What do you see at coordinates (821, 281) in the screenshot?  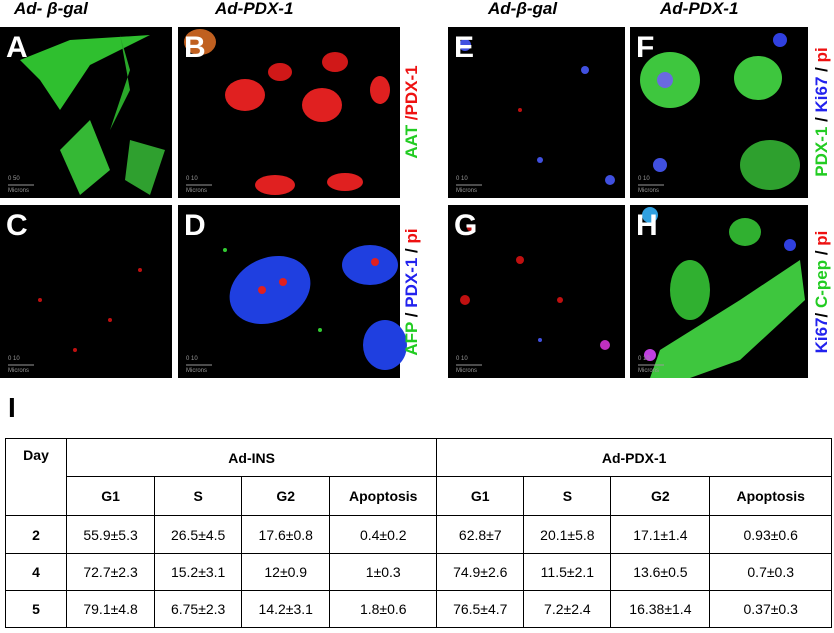 I see `side-label-part: C-pep` at bounding box center [821, 281].